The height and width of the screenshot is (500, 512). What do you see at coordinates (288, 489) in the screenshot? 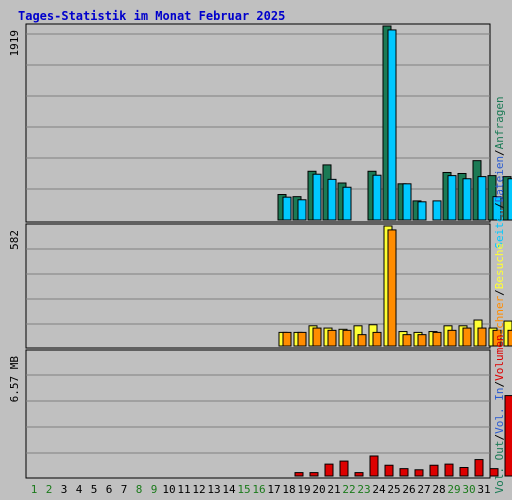
I see `day-label-18: 18` at bounding box center [288, 489].